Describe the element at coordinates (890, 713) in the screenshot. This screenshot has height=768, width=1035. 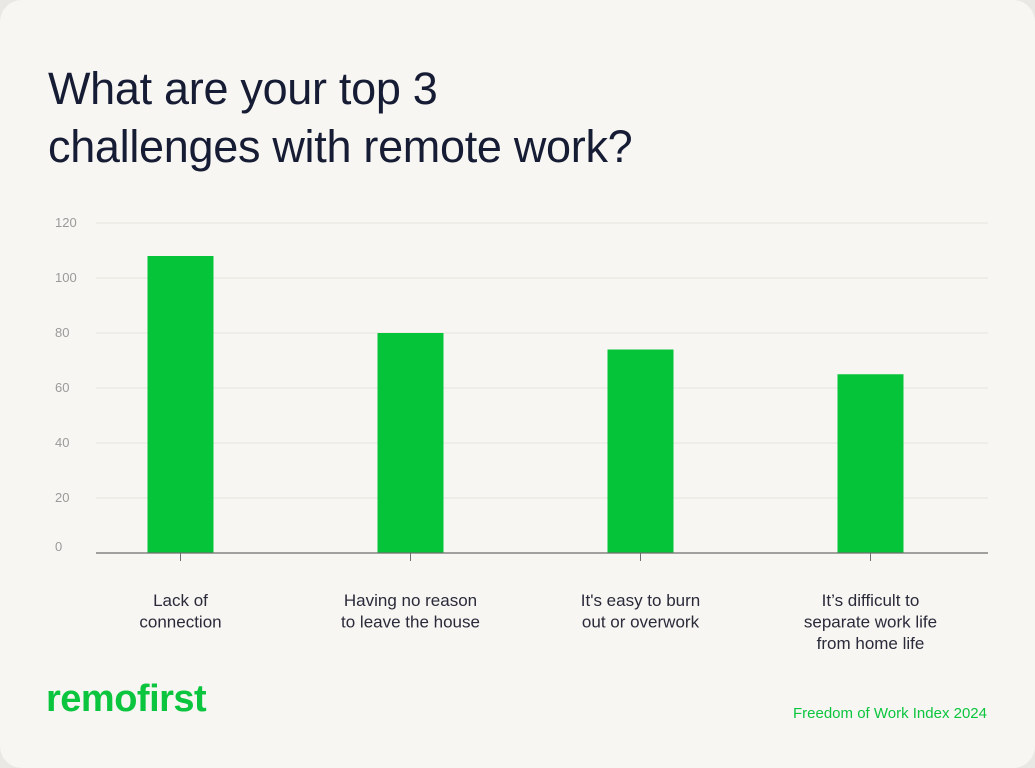
I see `source-label: Freedom of Work Index 2024` at that location.